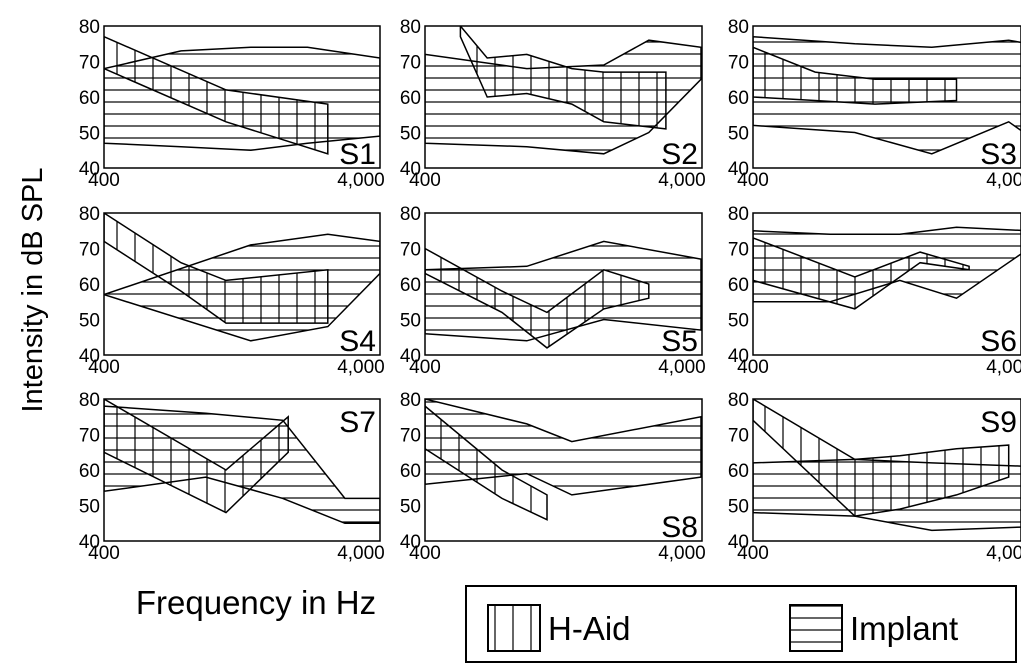 This screenshot has width=1021, height=665. I want to click on legend-swatch-implant, so click(816, 628).